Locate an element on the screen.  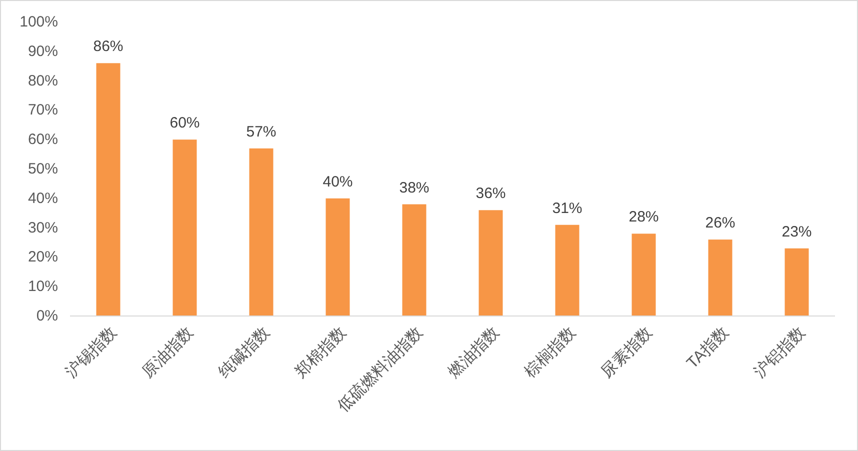
y-tick-label: 90% is located at coordinates (43, 51).